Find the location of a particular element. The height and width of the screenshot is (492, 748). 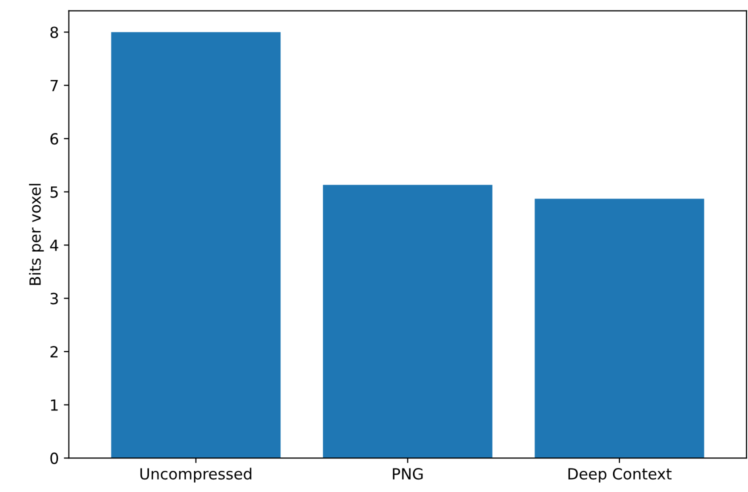

y-tick-label: 0 is located at coordinates (54, 458).